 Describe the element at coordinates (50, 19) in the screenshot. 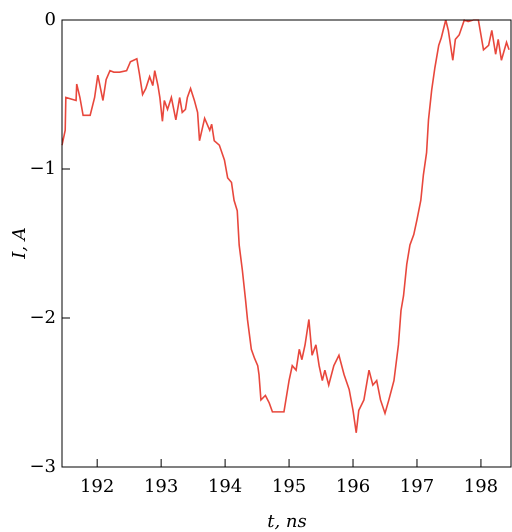

I see `y-tick-label: 0` at that location.